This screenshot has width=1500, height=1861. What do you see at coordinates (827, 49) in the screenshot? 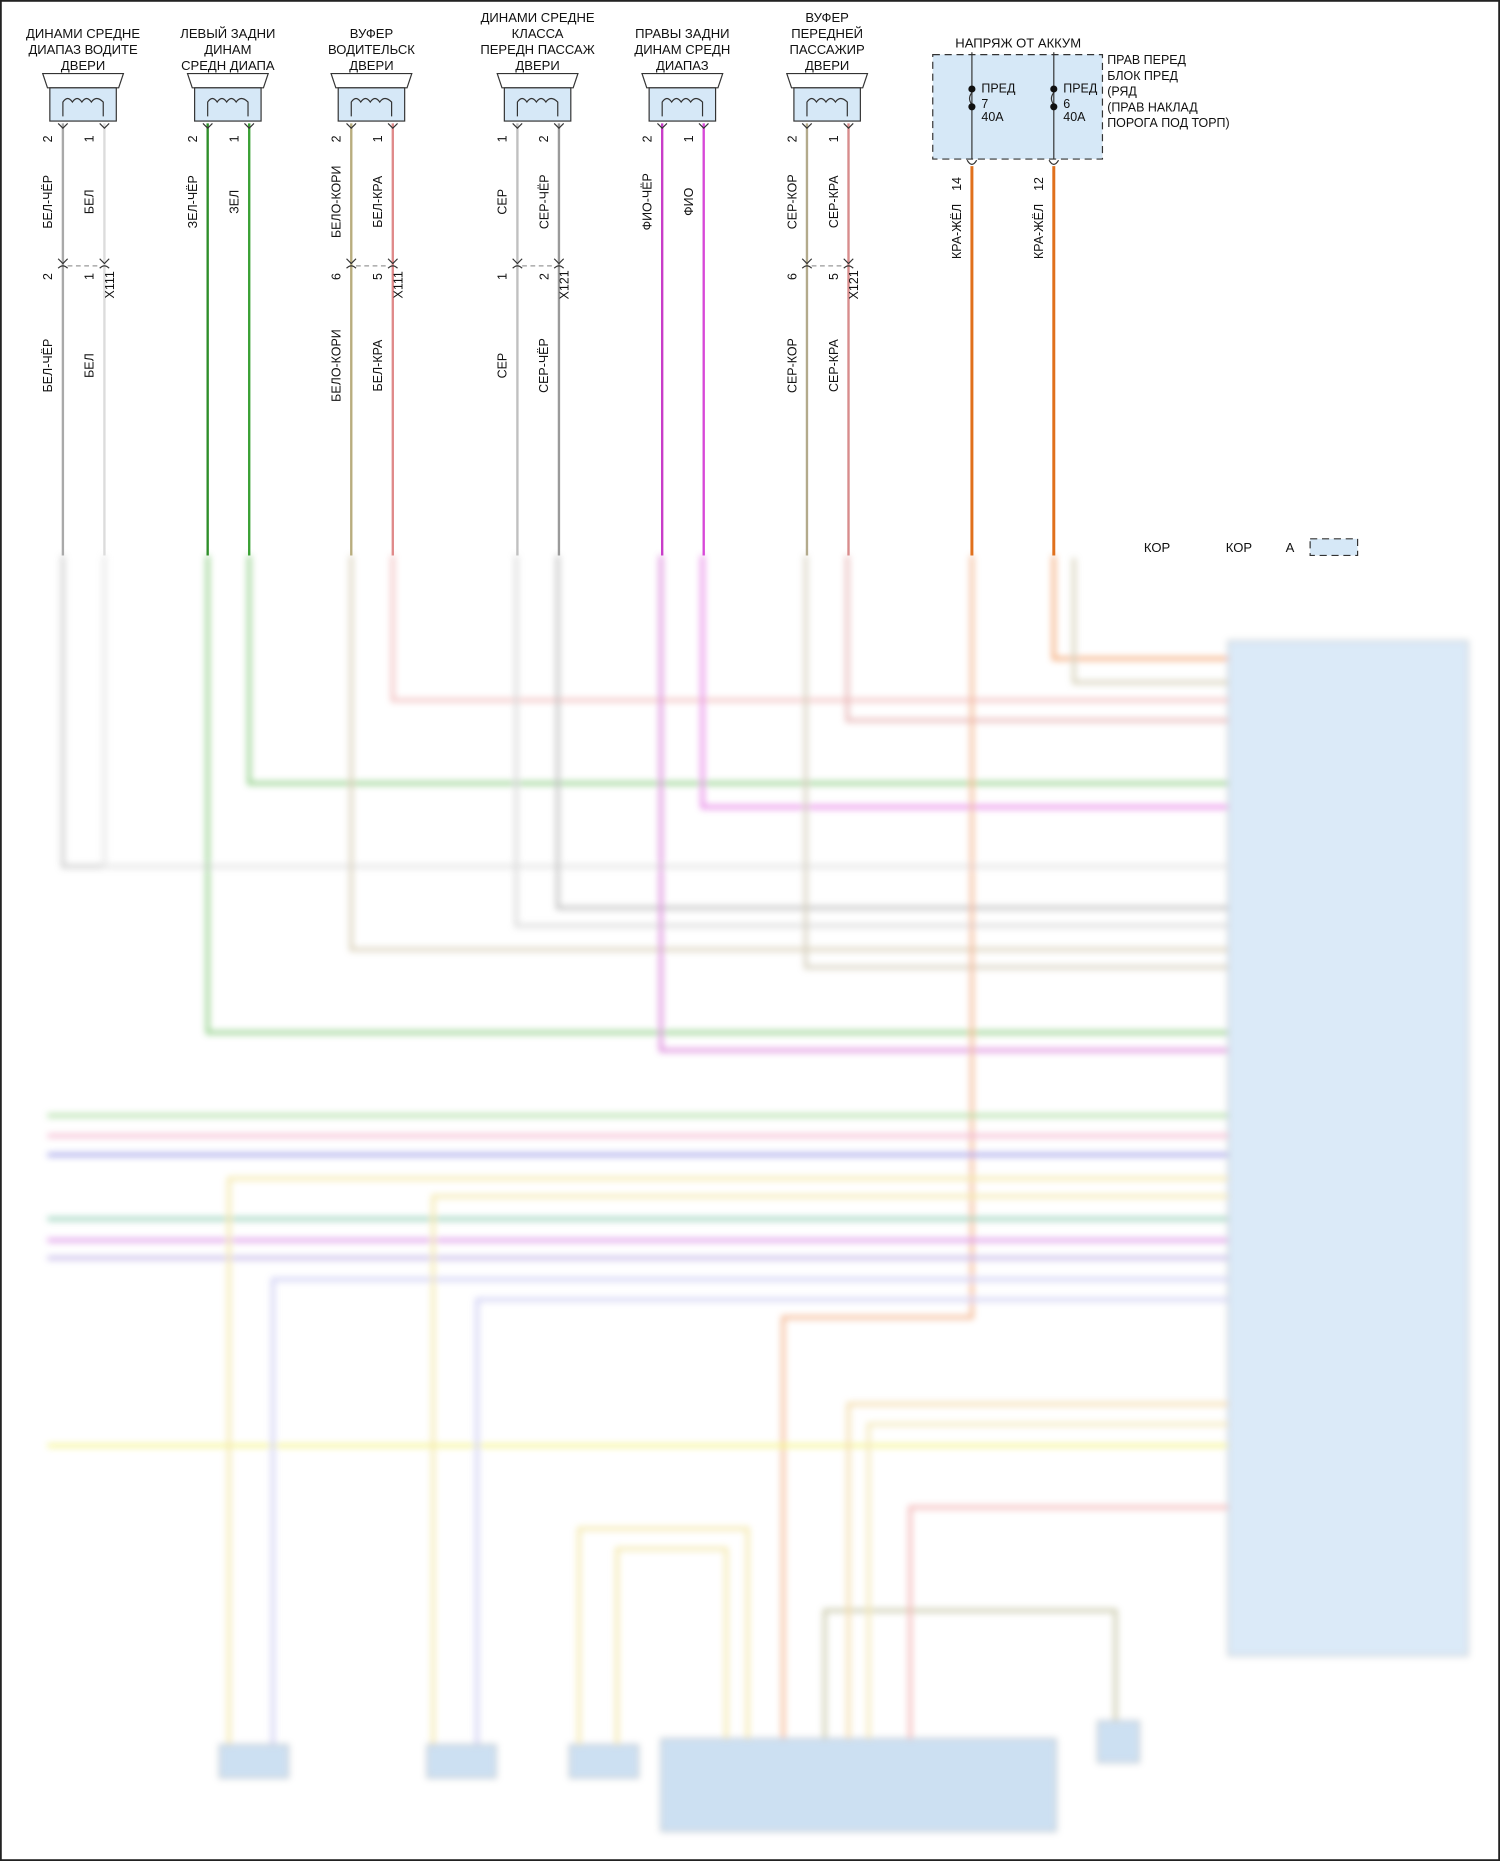
I see `speaker-title: ПАССАЖИР` at bounding box center [827, 49].